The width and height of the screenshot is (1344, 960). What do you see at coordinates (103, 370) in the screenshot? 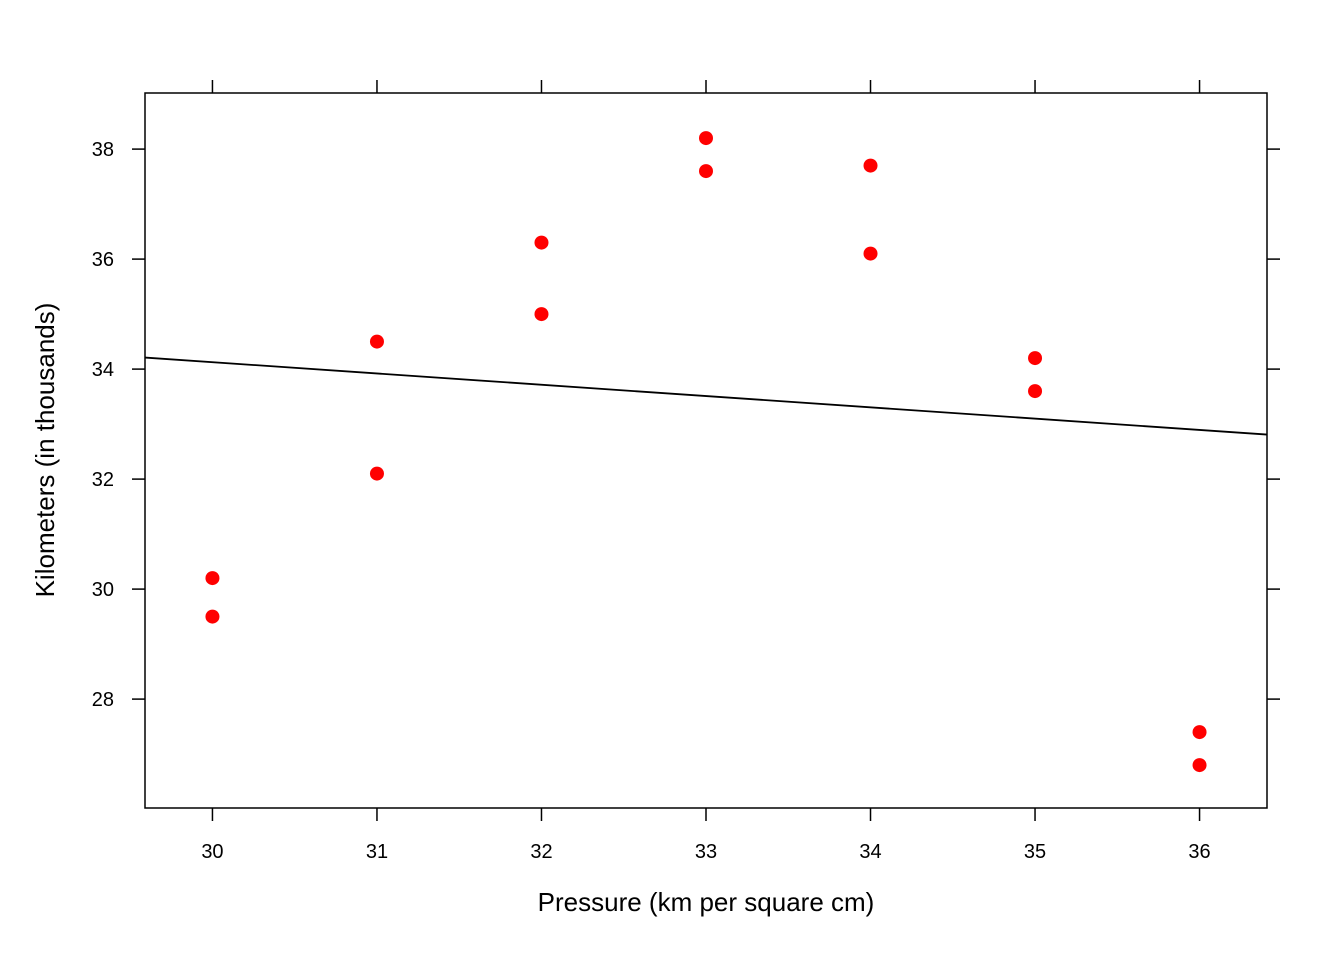
I see `y-tick-label-34: 34` at bounding box center [103, 370].